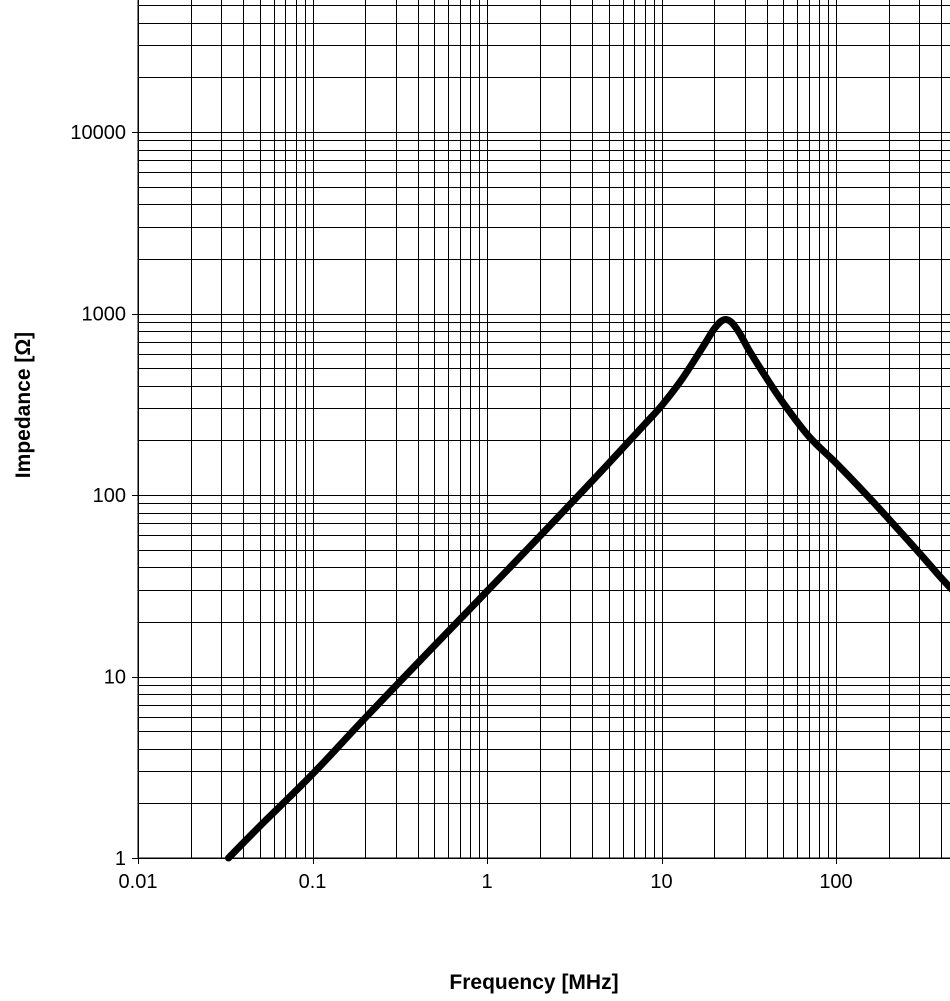 Image resolution: width=950 pixels, height=1001 pixels. What do you see at coordinates (115, 678) in the screenshot?
I see `y-tick-label: 10` at bounding box center [115, 678].